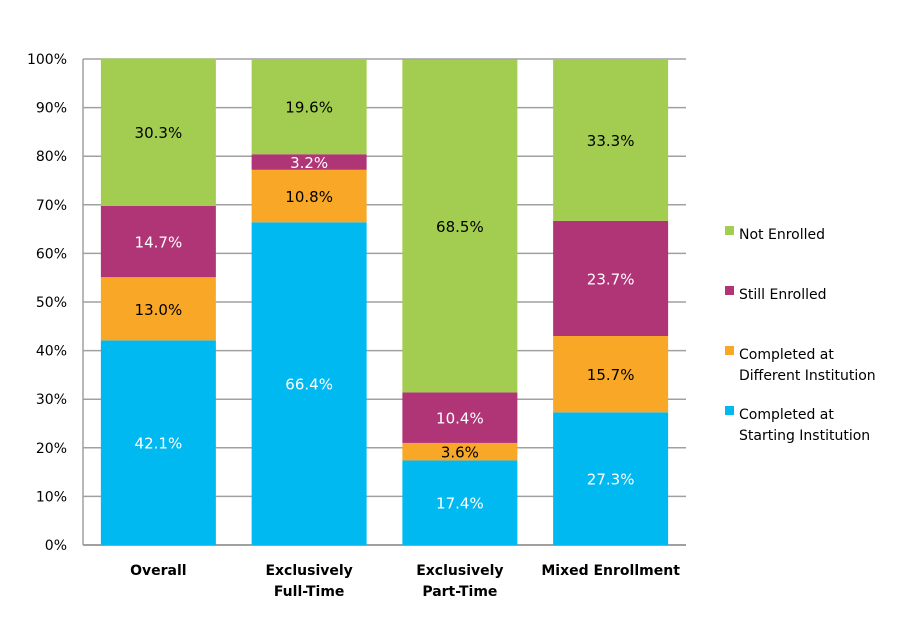 The width and height of the screenshot is (900, 629). I want to click on data-label: 17.4%, so click(460, 504).